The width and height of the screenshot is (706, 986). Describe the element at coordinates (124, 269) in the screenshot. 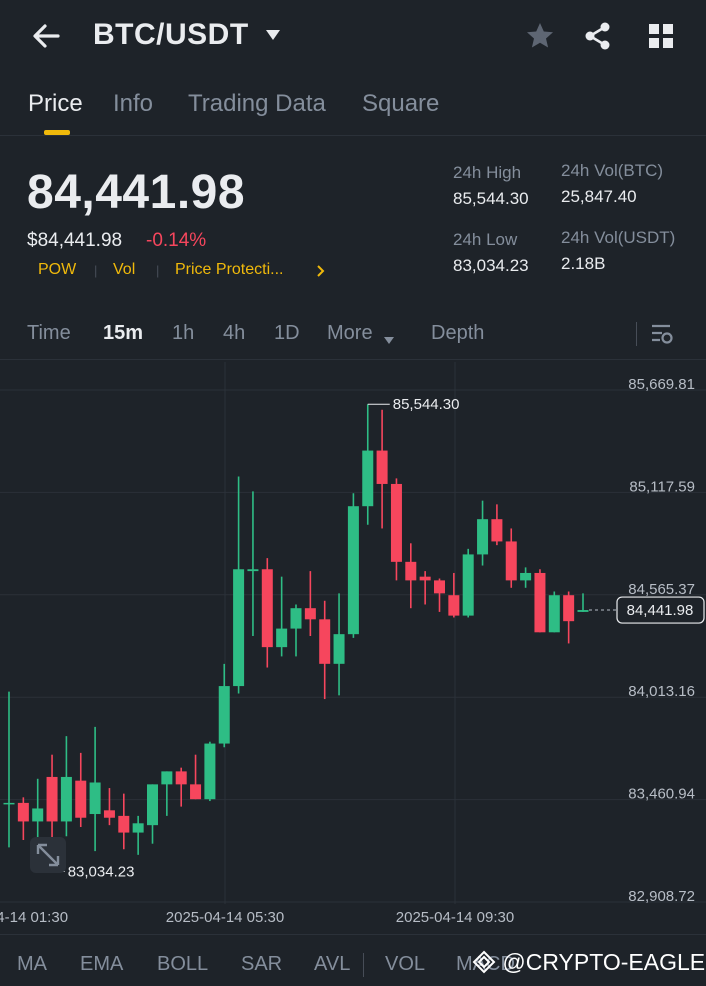

I see `tag-vol: Vol` at that location.